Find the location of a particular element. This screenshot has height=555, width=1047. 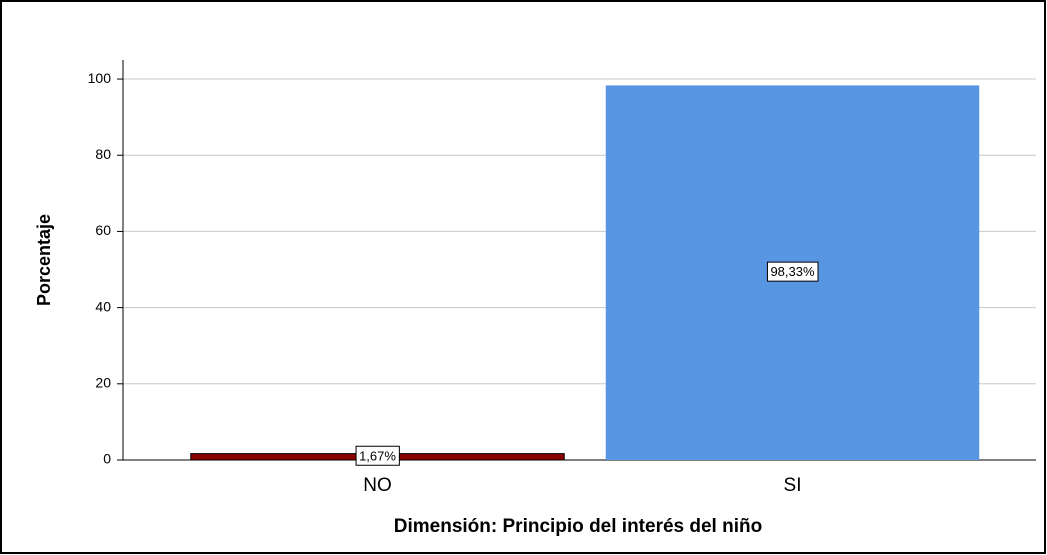

x-tick-label: SI is located at coordinates (793, 485).